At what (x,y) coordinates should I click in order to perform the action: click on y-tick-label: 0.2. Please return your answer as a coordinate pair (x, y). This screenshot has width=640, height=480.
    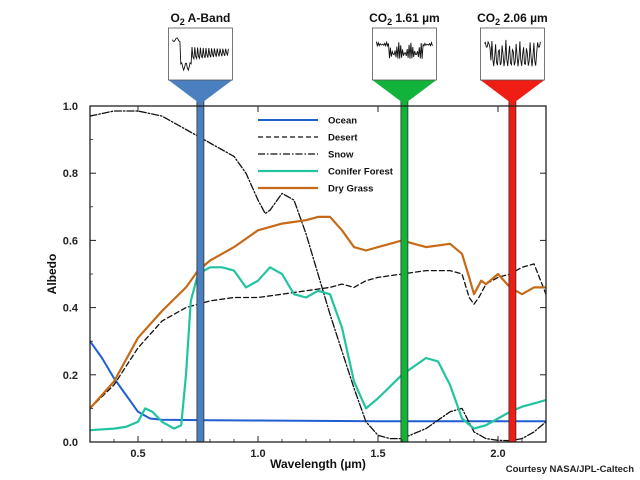
    Looking at the image, I should click on (70, 376).